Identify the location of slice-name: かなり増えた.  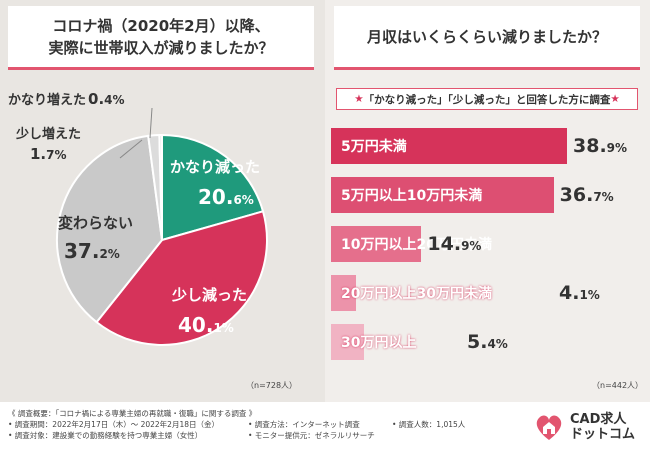
(47, 100).